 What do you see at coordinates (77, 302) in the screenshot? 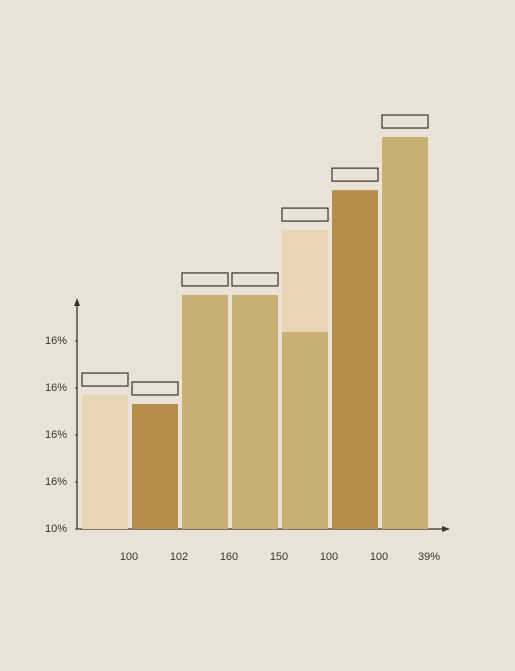
I see `y-axis-arrow` at bounding box center [77, 302].